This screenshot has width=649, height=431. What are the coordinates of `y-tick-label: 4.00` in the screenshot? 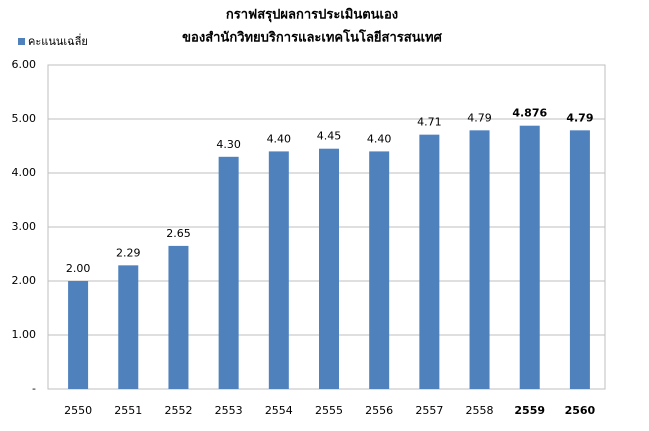 It's located at (24, 172).